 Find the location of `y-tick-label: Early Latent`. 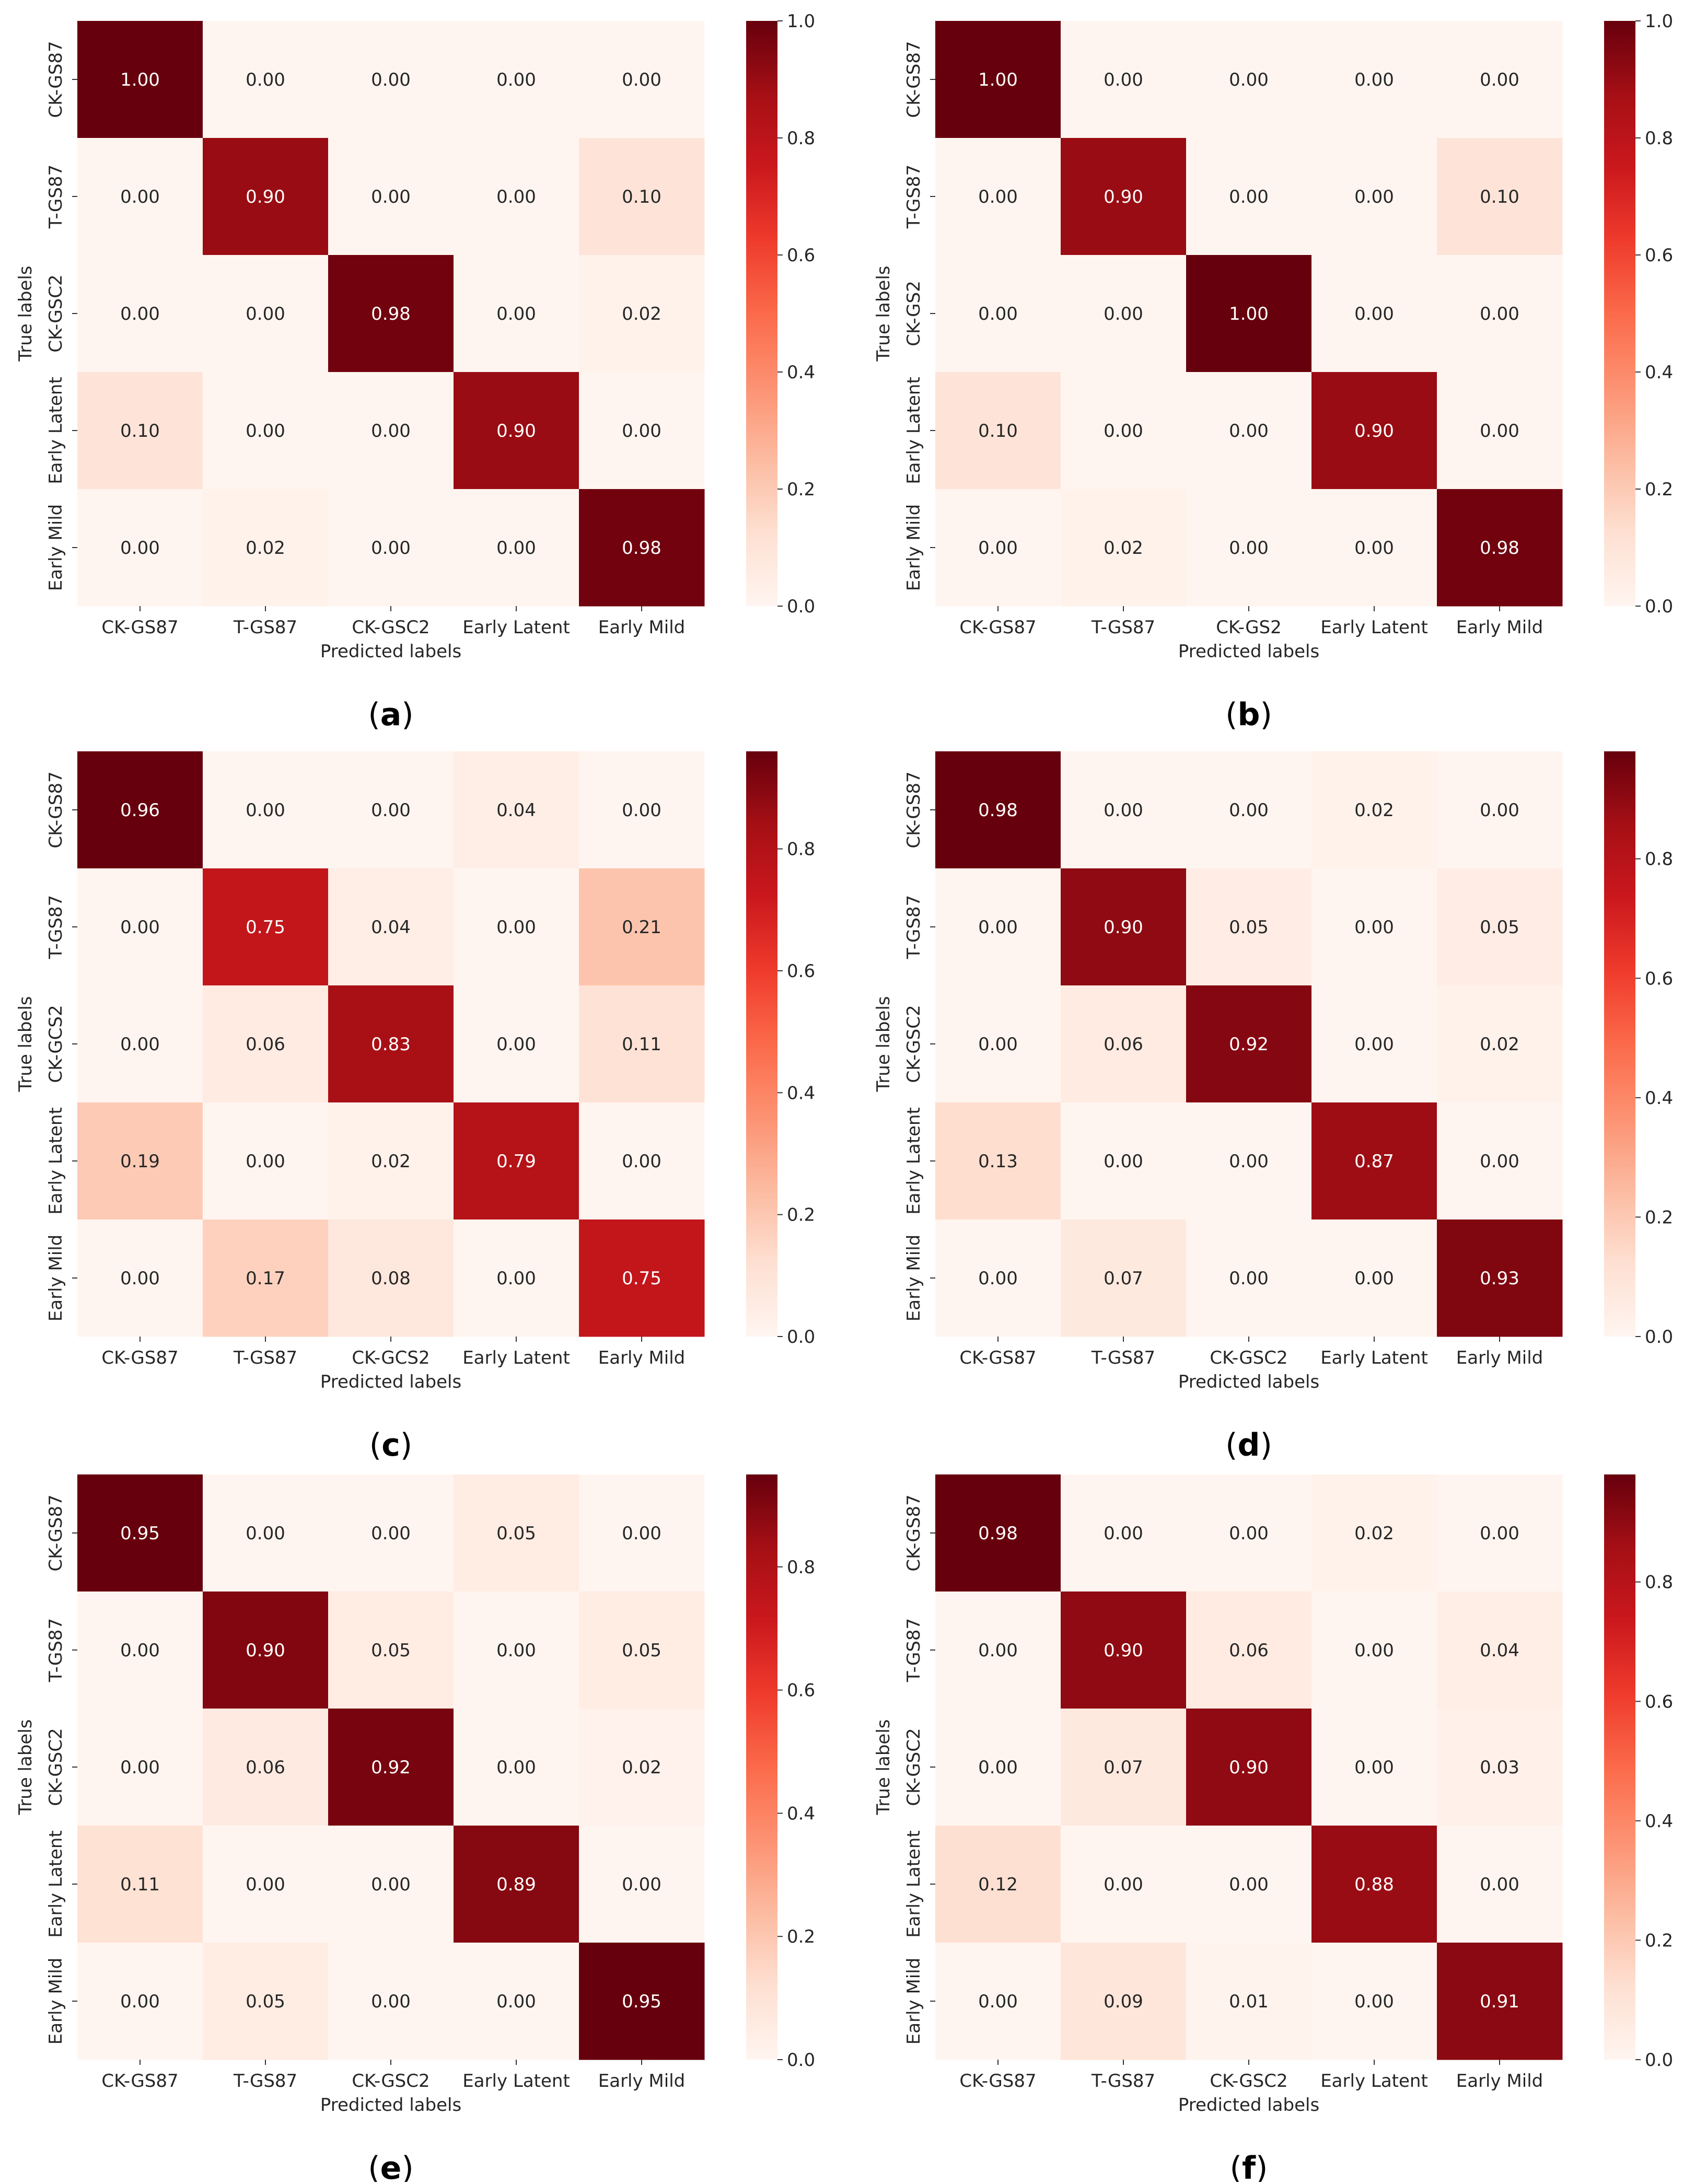

y-tick-label: Early Latent is located at coordinates (914, 431).